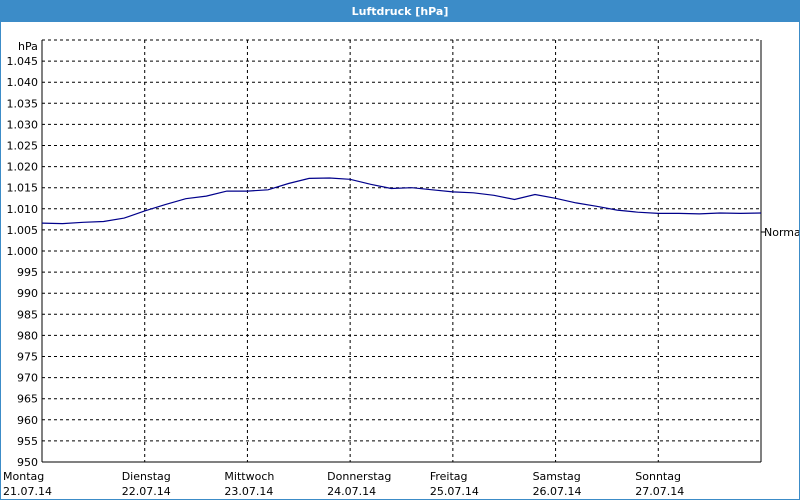 Image resolution: width=800 pixels, height=500 pixels. What do you see at coordinates (454, 491) in the screenshot?
I see `x-tick-date: 25.07.14` at bounding box center [454, 491].